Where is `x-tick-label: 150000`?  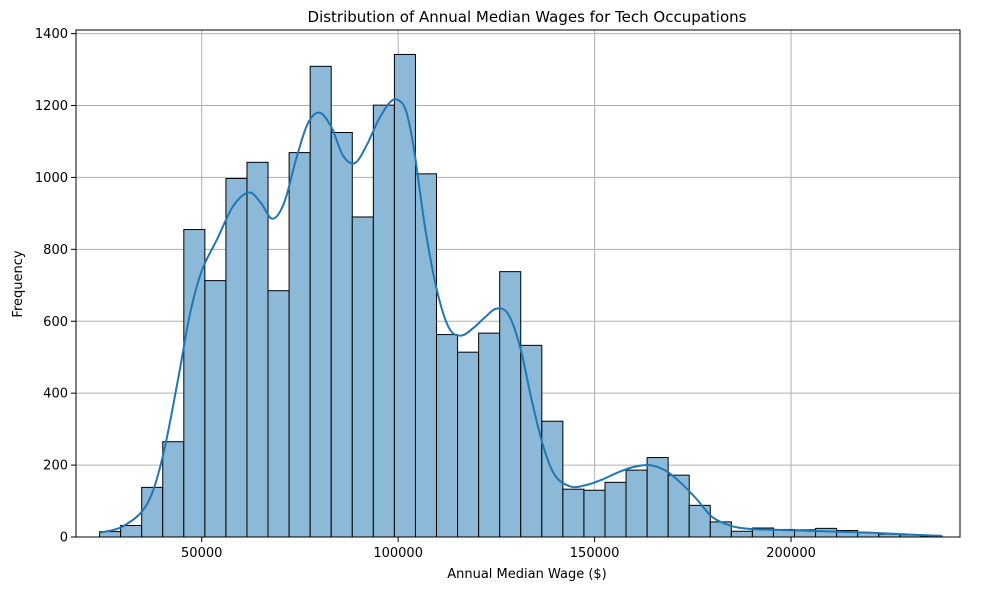
x-tick-label: 150000 is located at coordinates (595, 553).